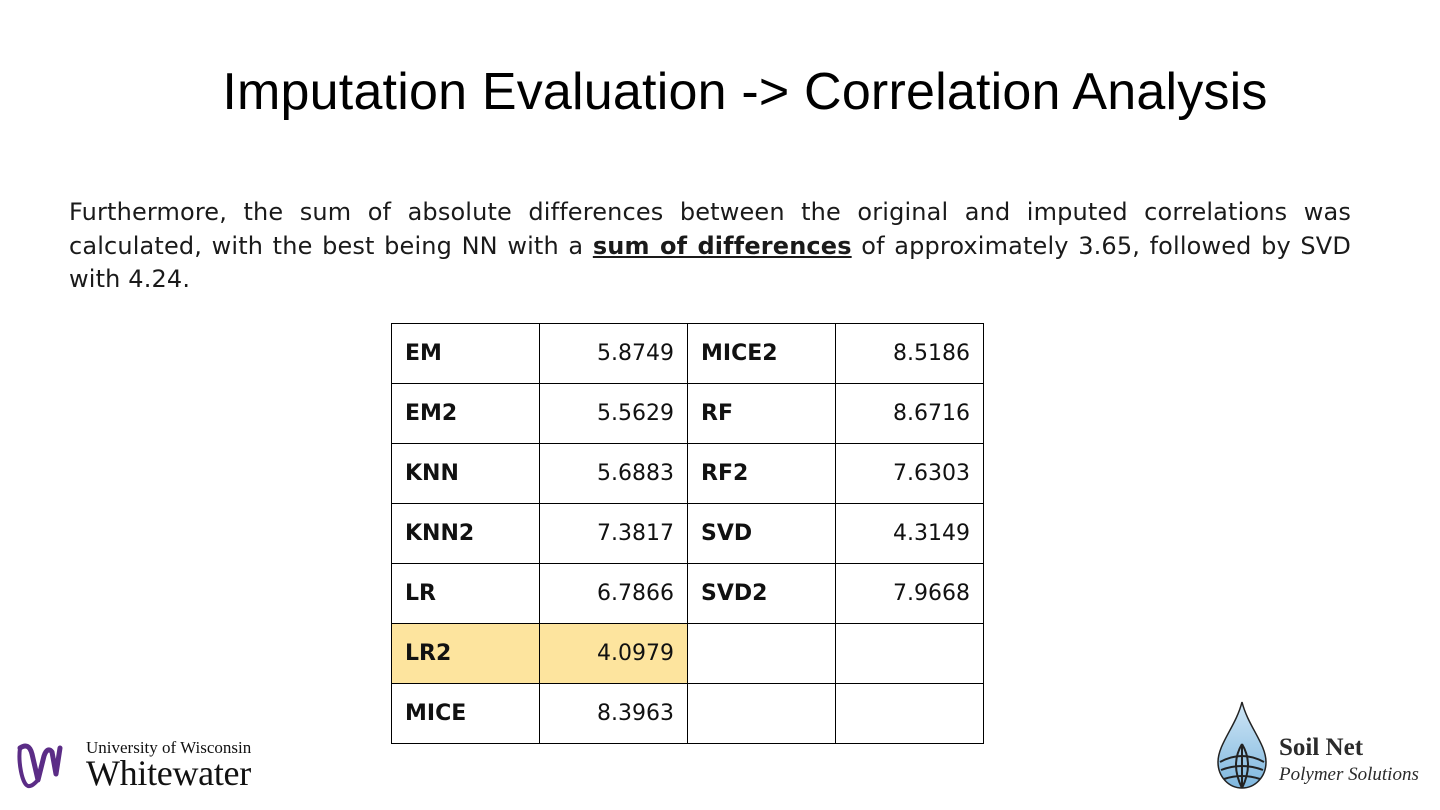  What do you see at coordinates (909, 353) in the screenshot?
I see `method-value: 8.5186` at bounding box center [909, 353].